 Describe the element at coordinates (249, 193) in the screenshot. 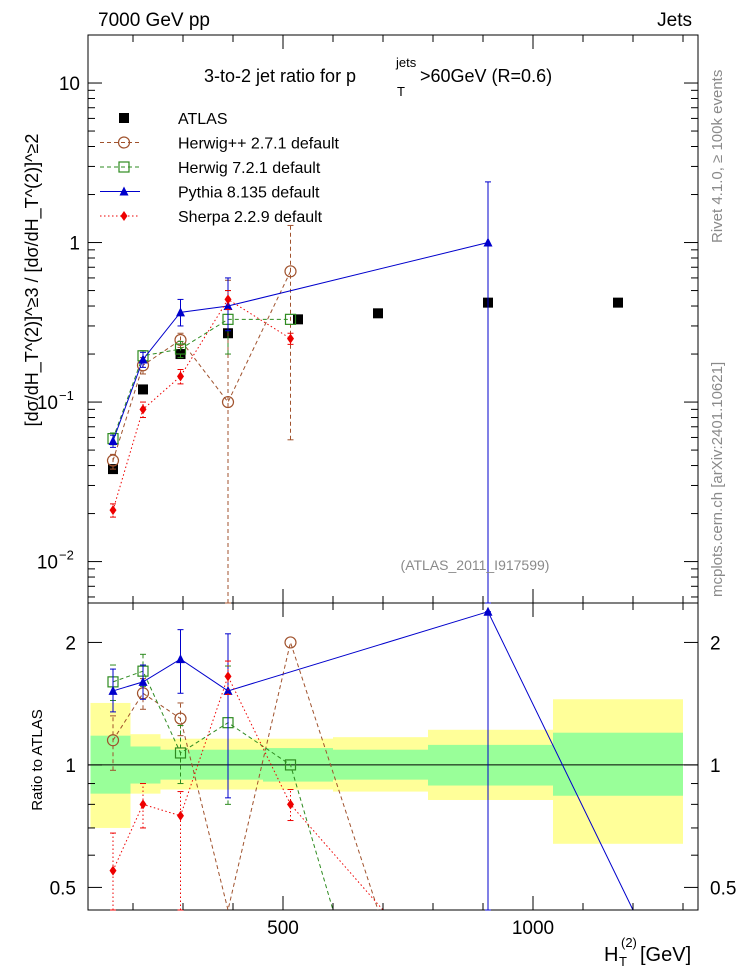

I see `legend-label: Pythia 8.135 default` at that location.